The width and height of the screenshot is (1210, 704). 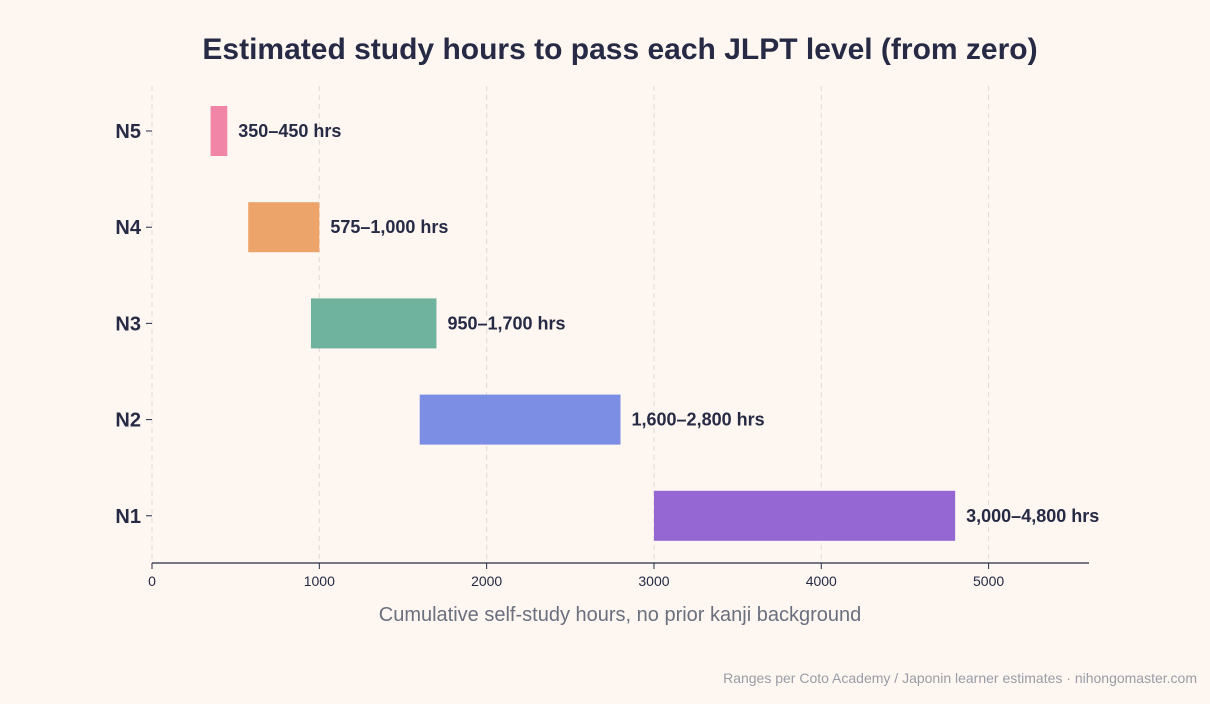 I want to click on bar-n4, so click(x=284, y=227).